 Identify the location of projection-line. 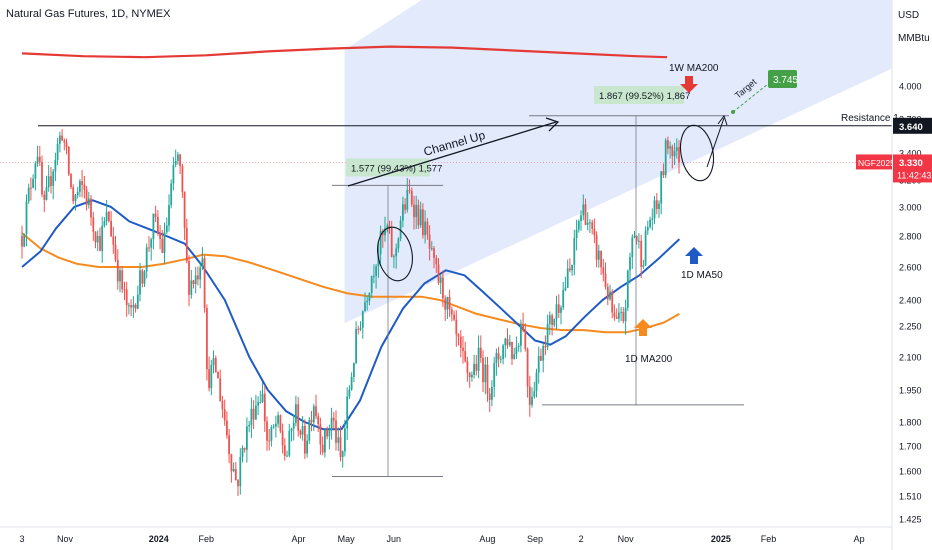
(715, 142).